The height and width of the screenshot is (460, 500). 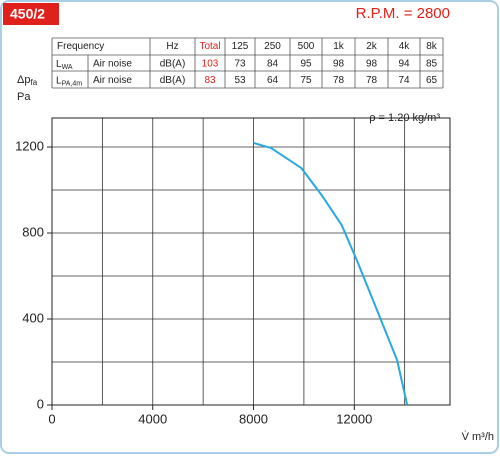 I want to click on y-axis-unit: Pa, so click(x=24, y=97).